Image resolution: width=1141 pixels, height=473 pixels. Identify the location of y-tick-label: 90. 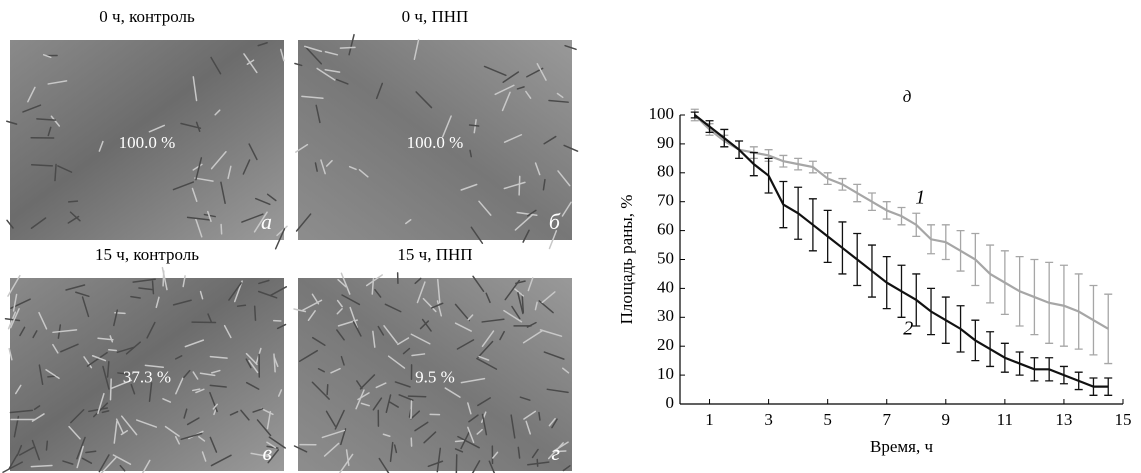
(665, 142).